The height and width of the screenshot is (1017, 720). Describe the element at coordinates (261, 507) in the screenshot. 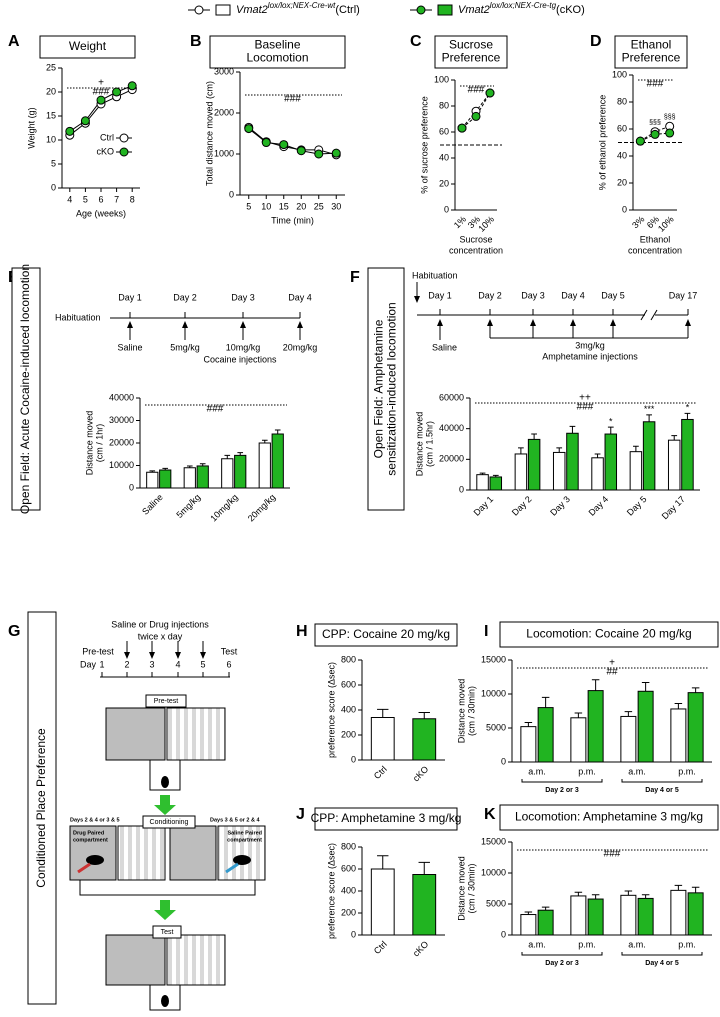

I see `x-tick-label: 20mg/kg` at that location.